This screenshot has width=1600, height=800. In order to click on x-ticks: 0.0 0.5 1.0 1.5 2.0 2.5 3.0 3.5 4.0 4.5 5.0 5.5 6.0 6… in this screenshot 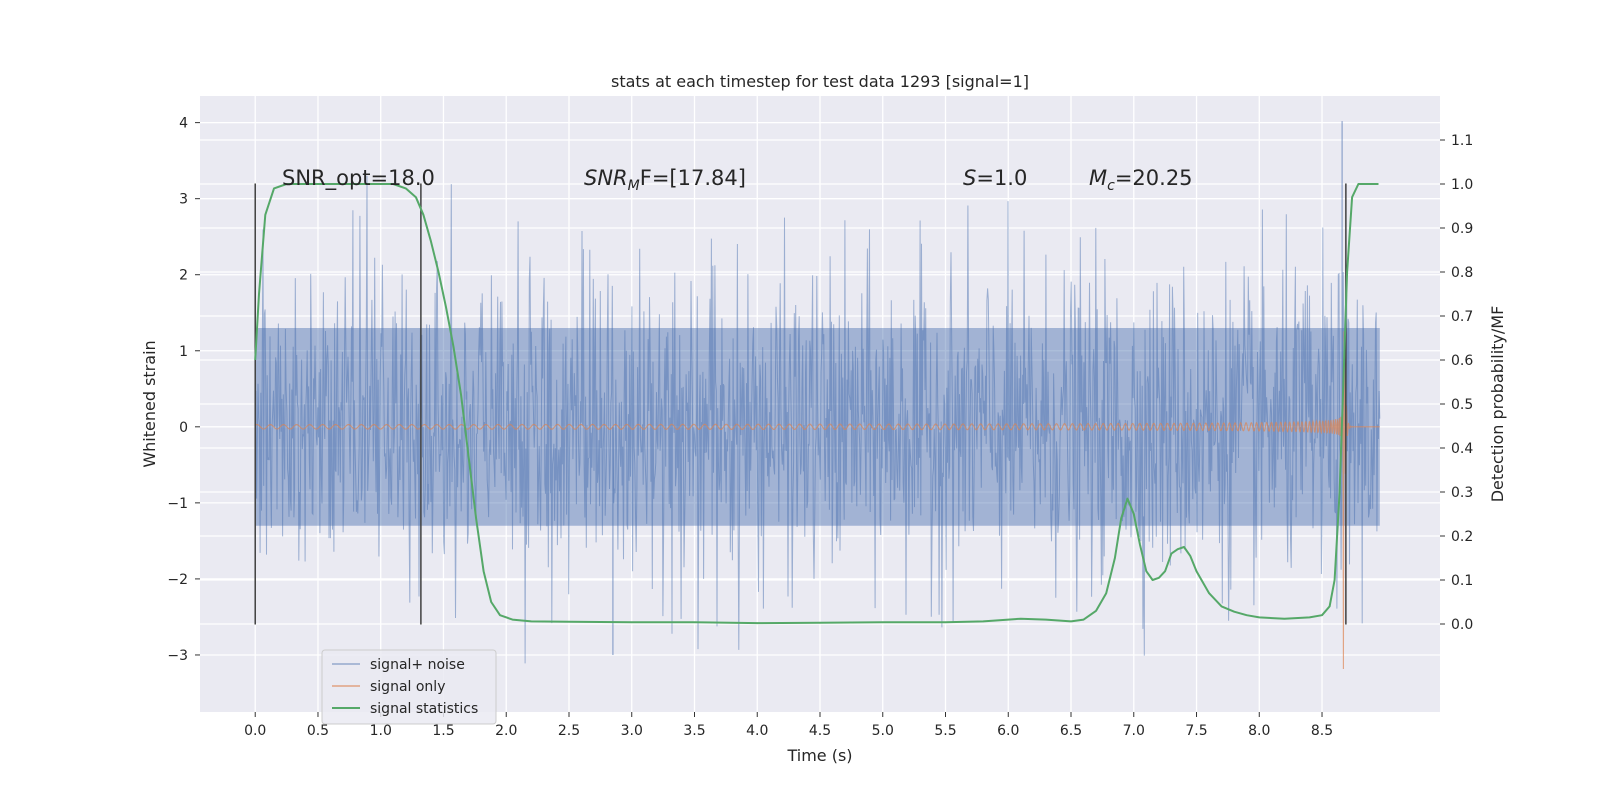, I will do `click(788, 725)`.